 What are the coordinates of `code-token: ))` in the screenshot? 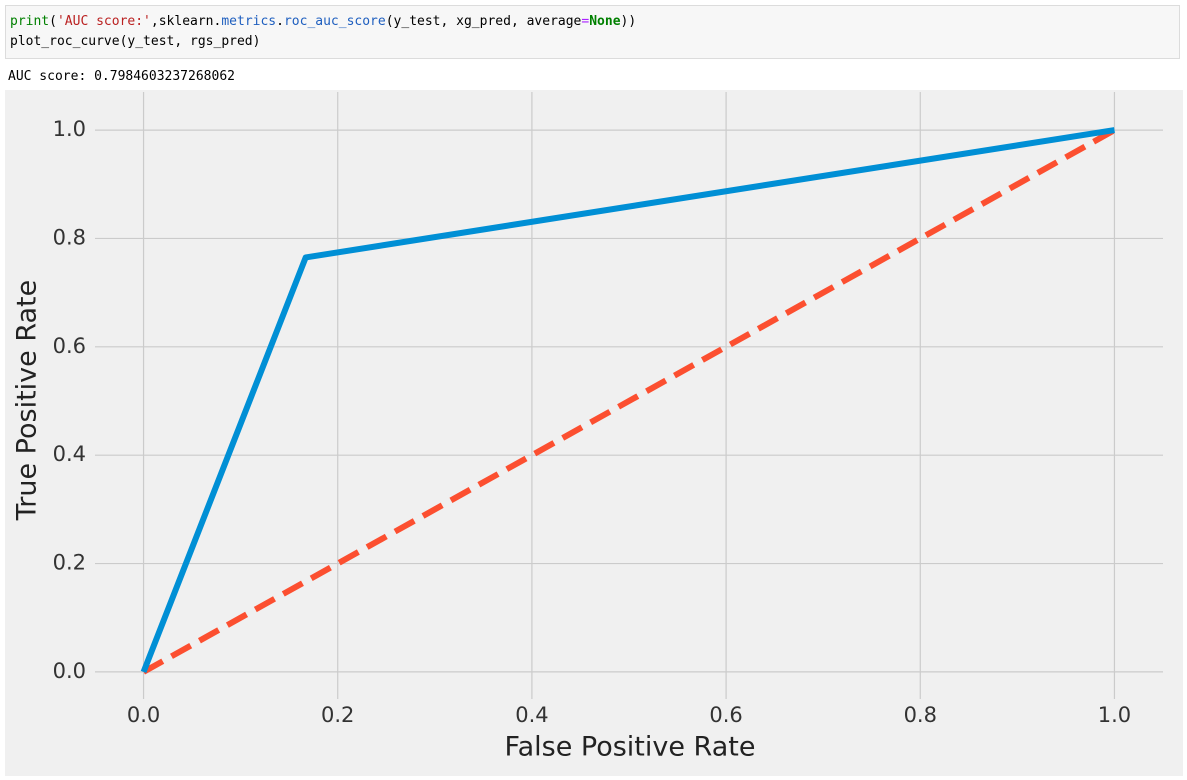 It's located at (628, 21).